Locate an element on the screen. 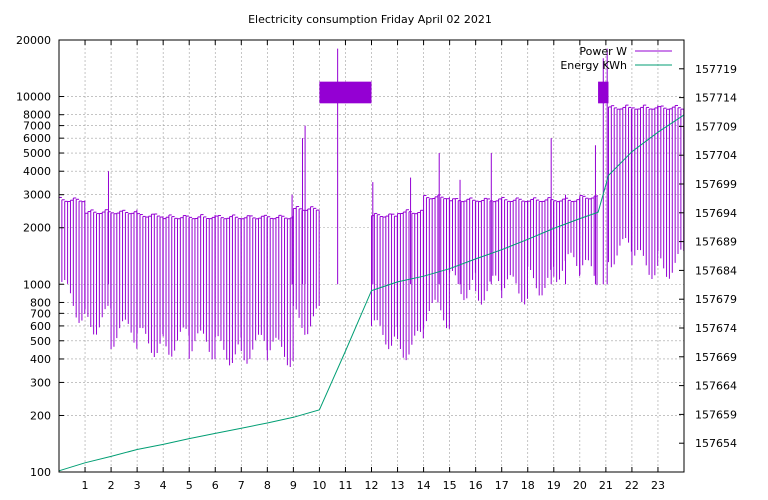 This screenshot has height=500, width=768. y2-tick-label: 157699 is located at coordinates (716, 184).